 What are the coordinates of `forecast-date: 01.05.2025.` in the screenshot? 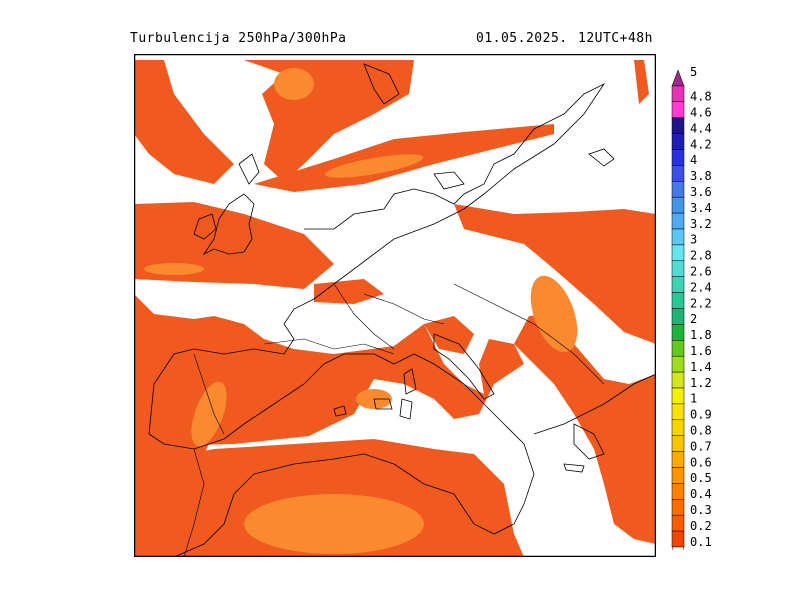 It's located at (522, 38).